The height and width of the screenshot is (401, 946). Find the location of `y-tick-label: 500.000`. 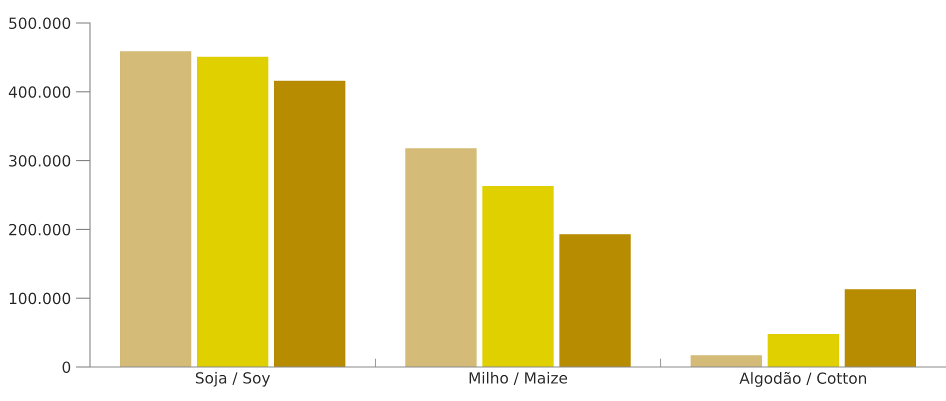

y-tick-label: 500.000 is located at coordinates (39, 23).